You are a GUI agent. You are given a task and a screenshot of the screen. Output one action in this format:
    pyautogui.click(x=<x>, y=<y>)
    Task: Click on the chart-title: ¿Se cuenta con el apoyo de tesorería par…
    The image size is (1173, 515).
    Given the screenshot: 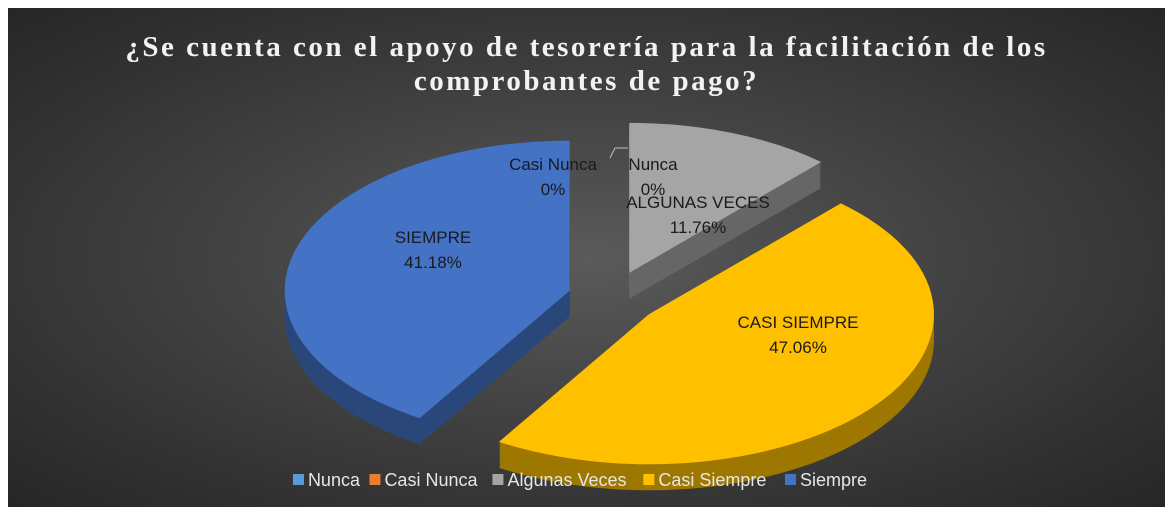 What is the action you would take?
    pyautogui.click(x=586, y=64)
    